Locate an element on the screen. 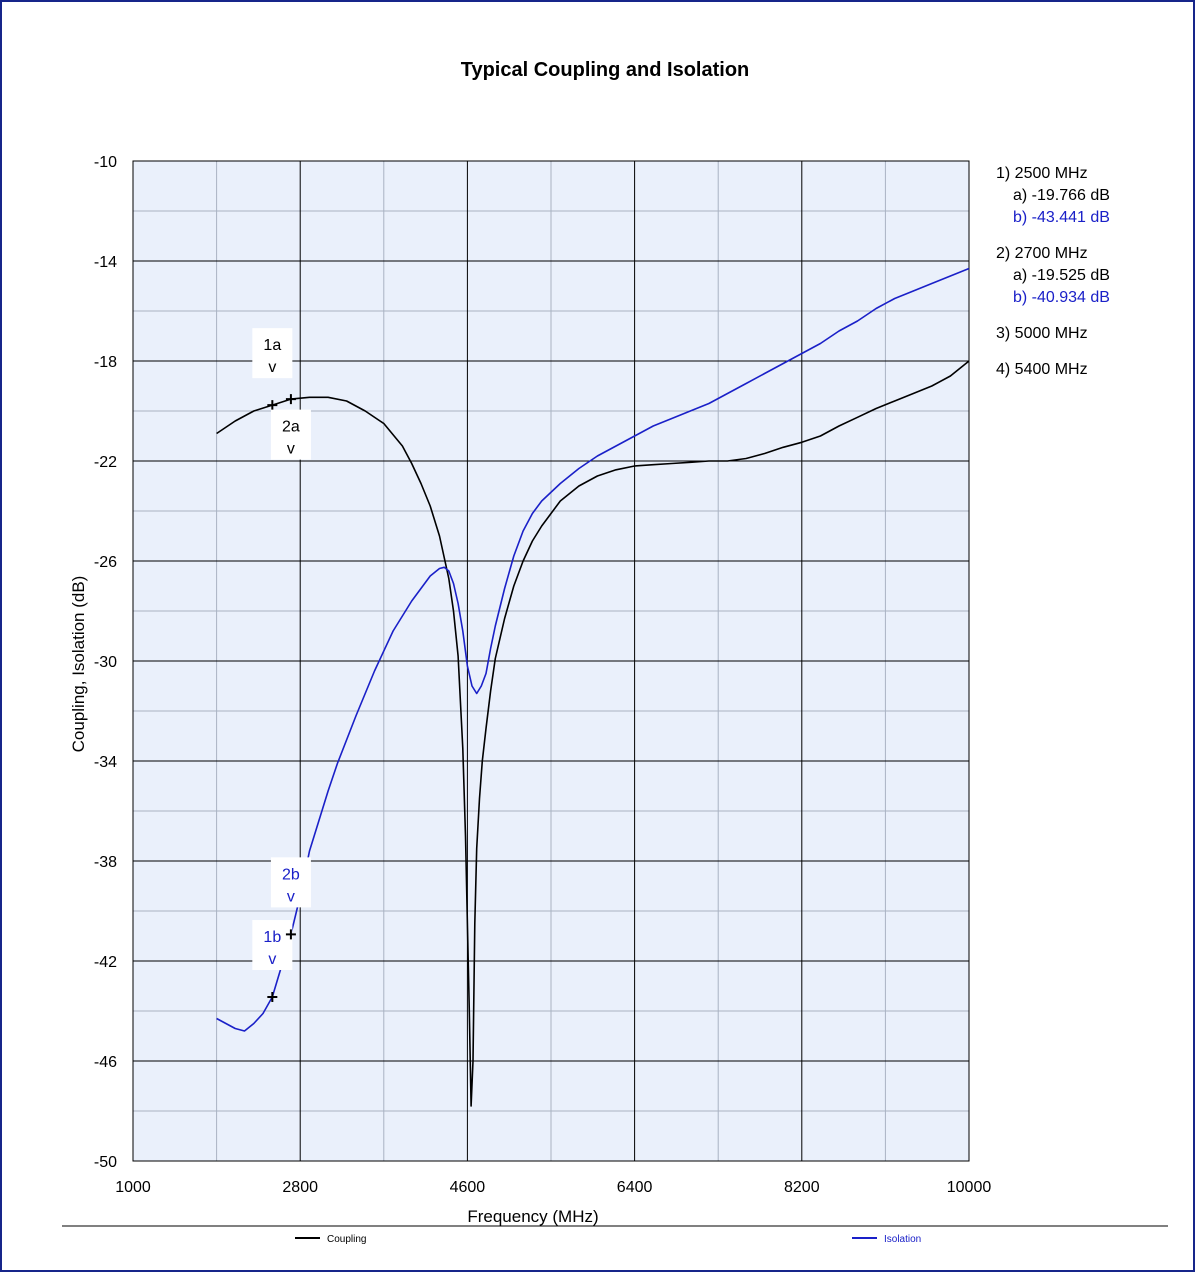  marker-label: 2b is located at coordinates (291, 874).